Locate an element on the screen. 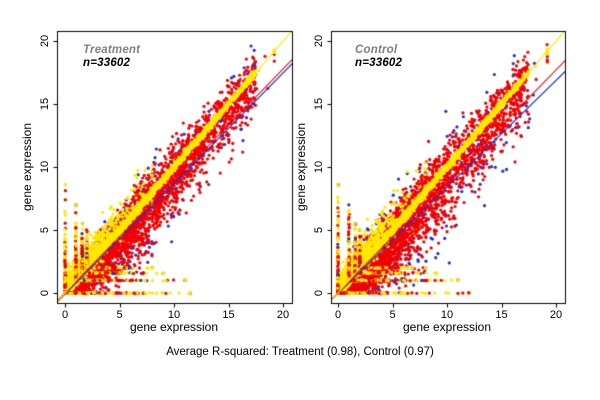 This screenshot has height=400, width=600. panel-title-label: Control is located at coordinates (376, 50).